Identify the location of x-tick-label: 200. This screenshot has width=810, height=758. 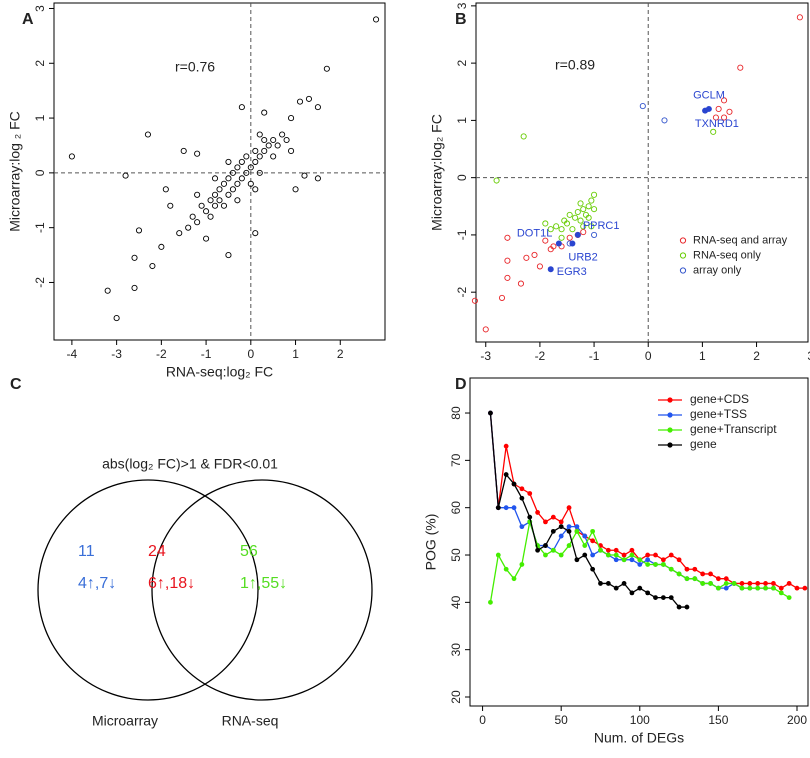
(797, 720).